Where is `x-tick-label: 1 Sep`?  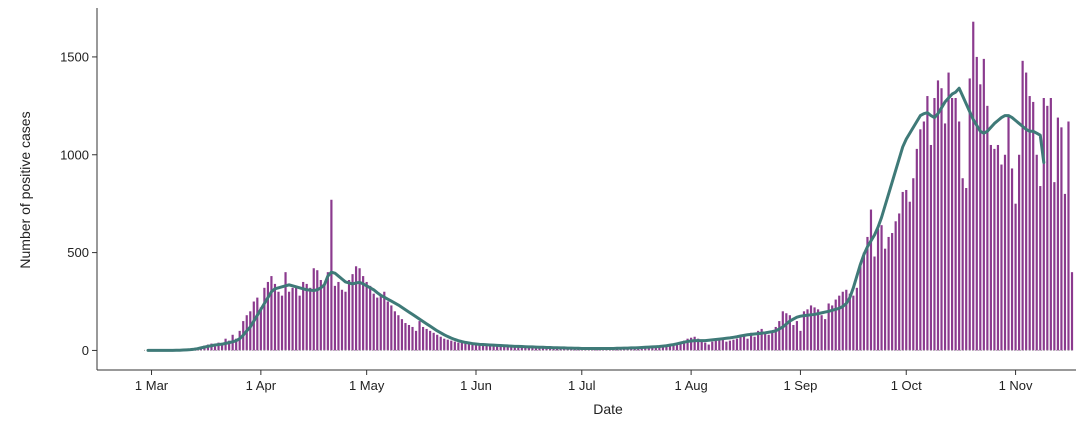 x-tick-label: 1 Sep is located at coordinates (800, 385).